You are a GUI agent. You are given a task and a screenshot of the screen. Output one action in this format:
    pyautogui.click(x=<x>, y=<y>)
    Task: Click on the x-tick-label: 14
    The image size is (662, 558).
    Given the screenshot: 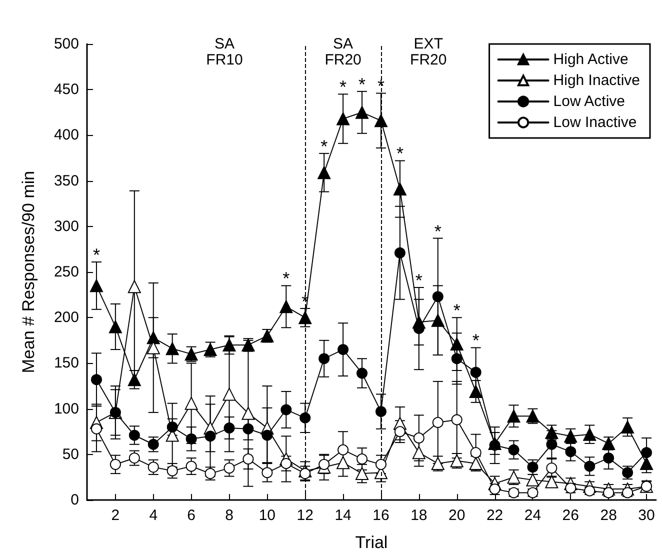 What is the action you would take?
    pyautogui.click(x=343, y=515)
    